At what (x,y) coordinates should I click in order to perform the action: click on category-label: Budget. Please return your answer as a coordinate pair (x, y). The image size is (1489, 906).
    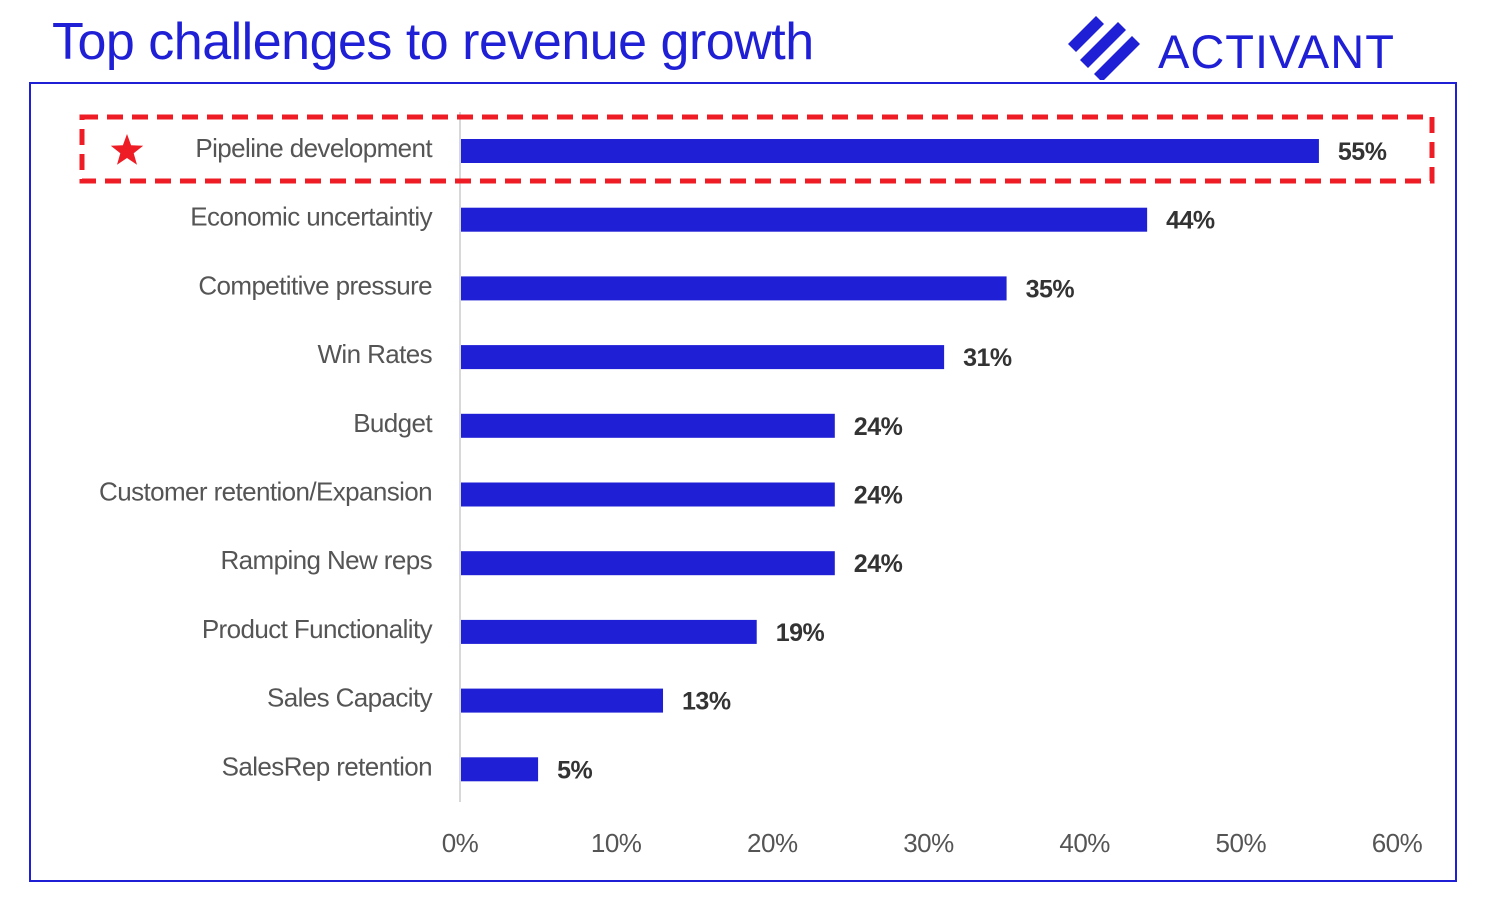
    Looking at the image, I should click on (393, 423).